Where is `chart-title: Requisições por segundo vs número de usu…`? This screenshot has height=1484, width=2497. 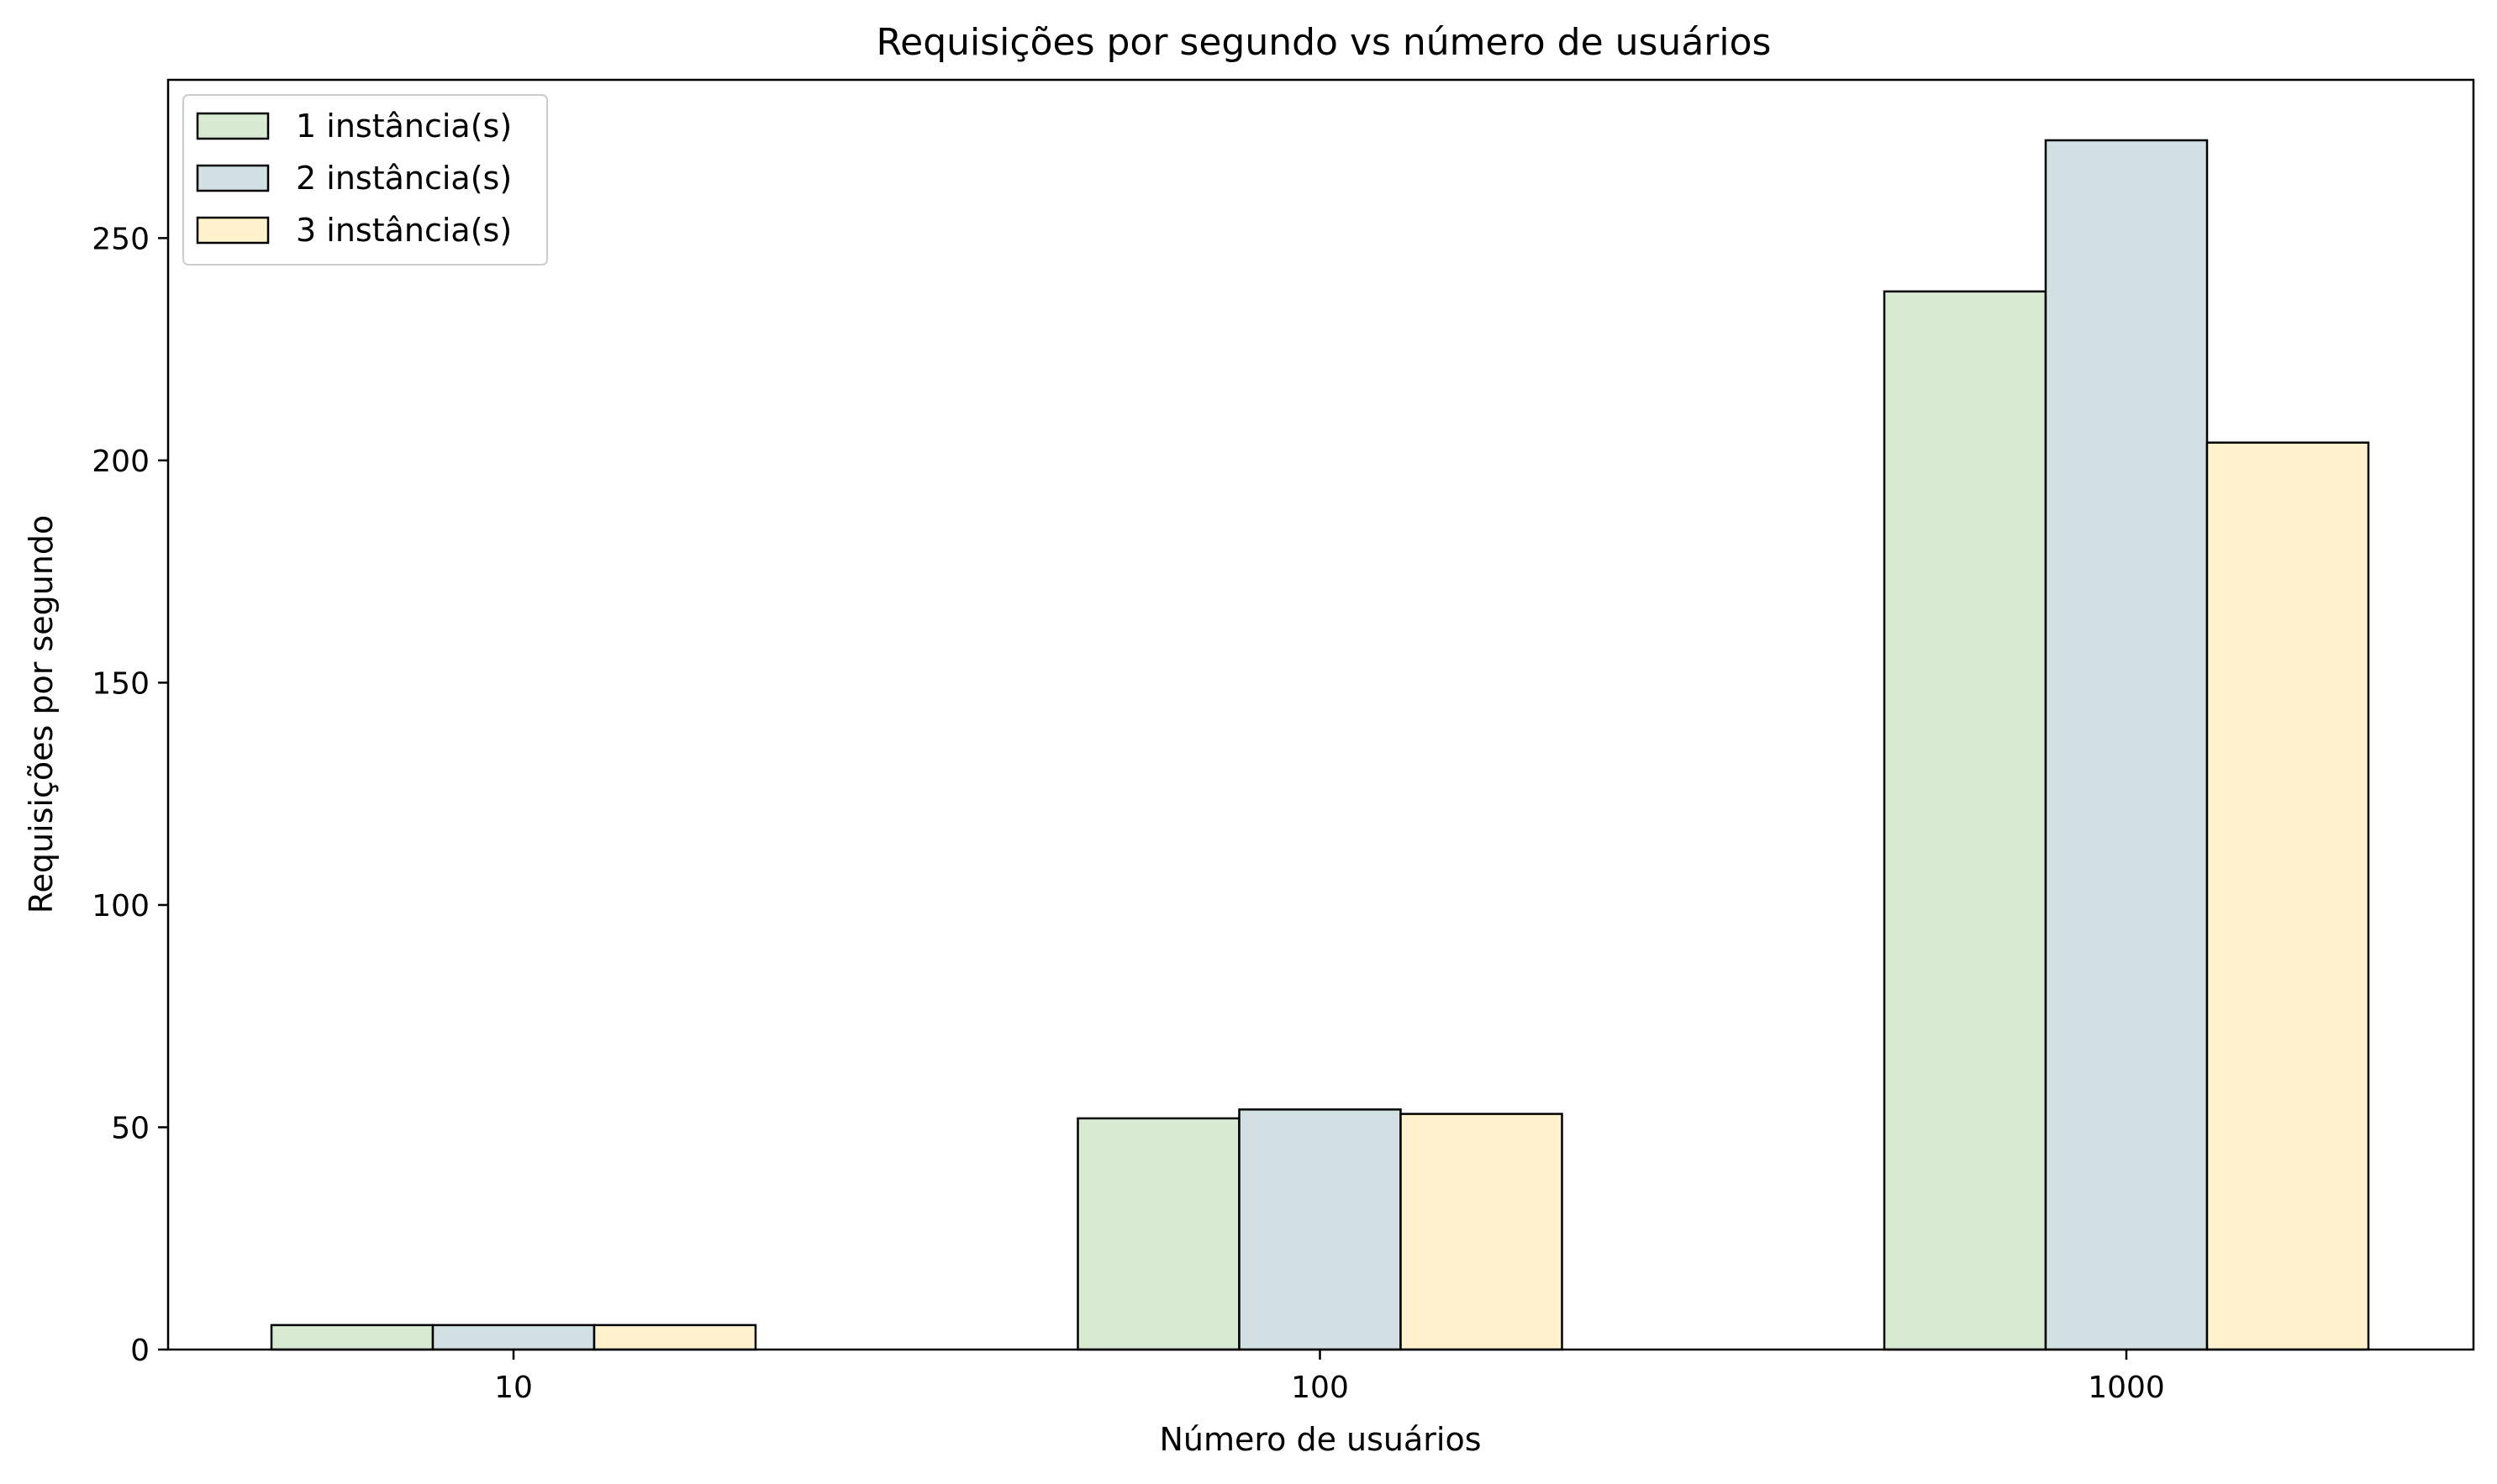 chart-title: Requisições por segundo vs número de usu… is located at coordinates (1324, 42).